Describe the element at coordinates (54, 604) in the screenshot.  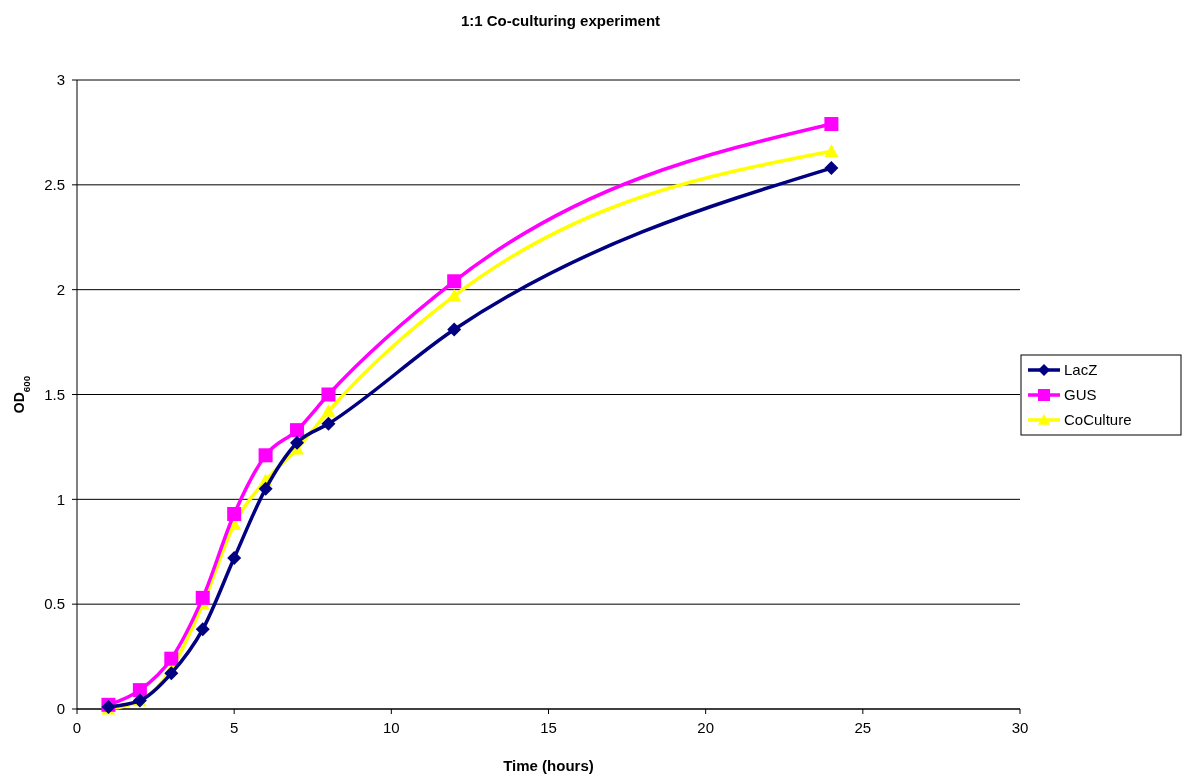
I see `y-tick-label: 0.5` at that location.